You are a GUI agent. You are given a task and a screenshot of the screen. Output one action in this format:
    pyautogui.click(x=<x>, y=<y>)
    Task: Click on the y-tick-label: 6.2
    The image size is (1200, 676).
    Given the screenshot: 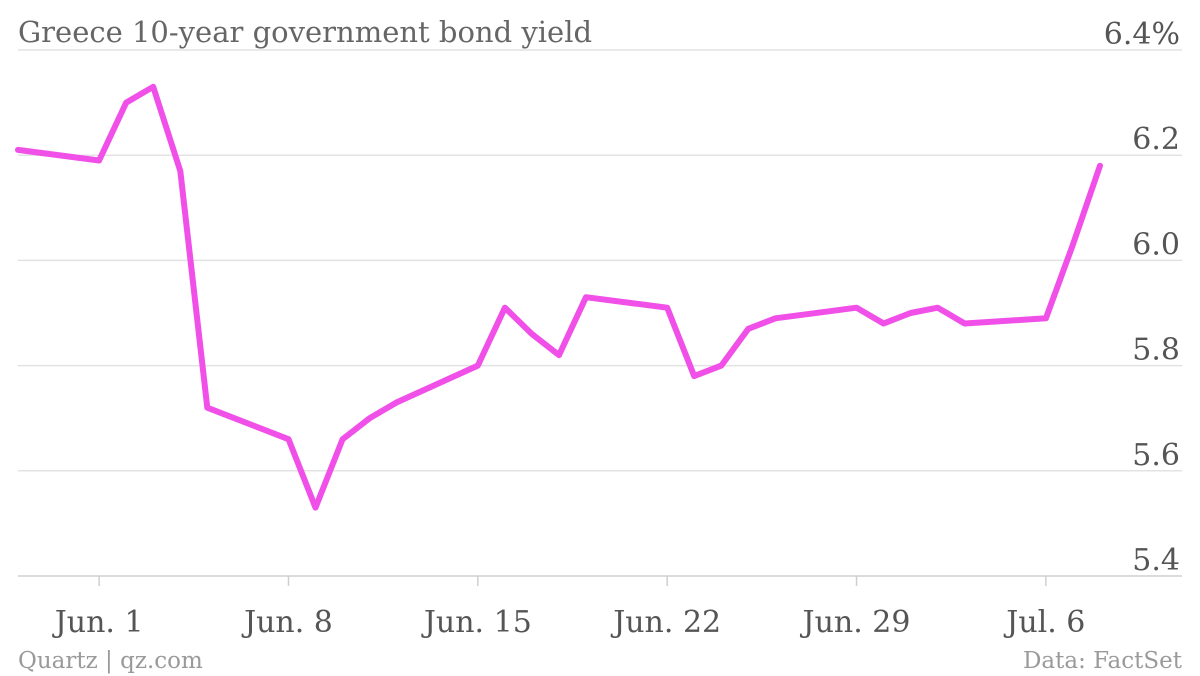 What is the action you would take?
    pyautogui.click(x=1156, y=139)
    